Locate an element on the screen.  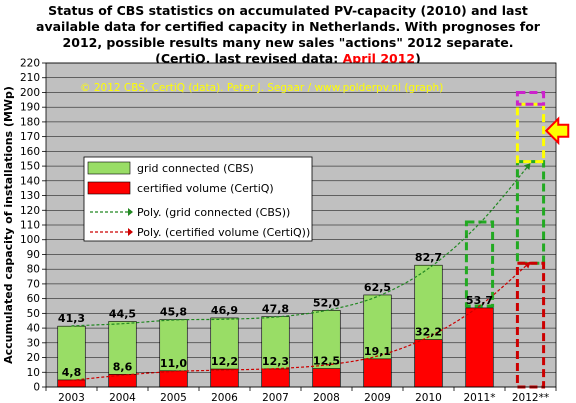
y-tick-label: 160 is located at coordinates (30, 152).